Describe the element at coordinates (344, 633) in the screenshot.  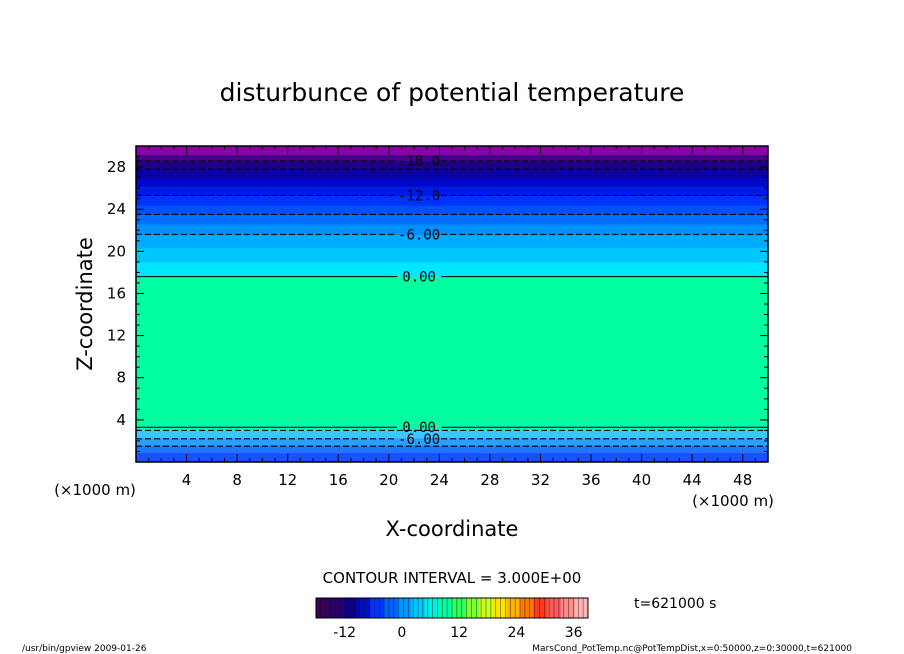
I see `colorbar-tick-label--12: -12` at that location.